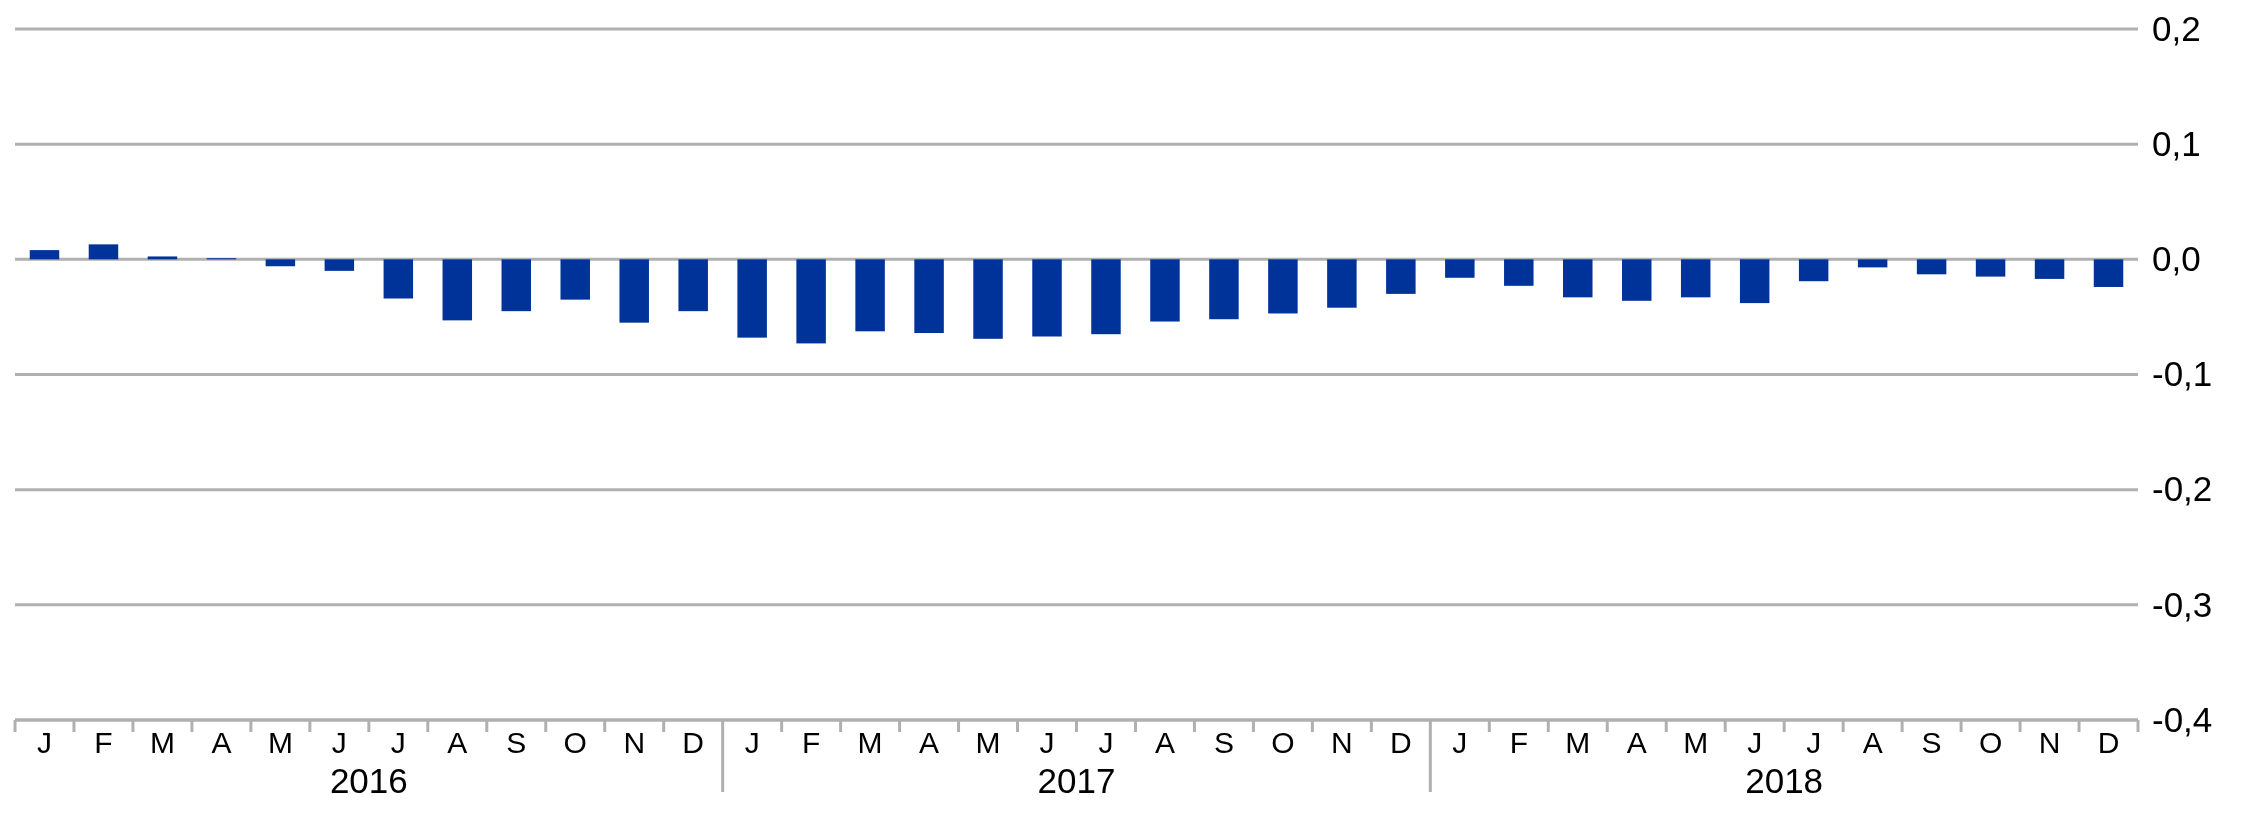  What do you see at coordinates (2182, 489) in the screenshot?
I see `y-tick-label: -0,2` at bounding box center [2182, 489].